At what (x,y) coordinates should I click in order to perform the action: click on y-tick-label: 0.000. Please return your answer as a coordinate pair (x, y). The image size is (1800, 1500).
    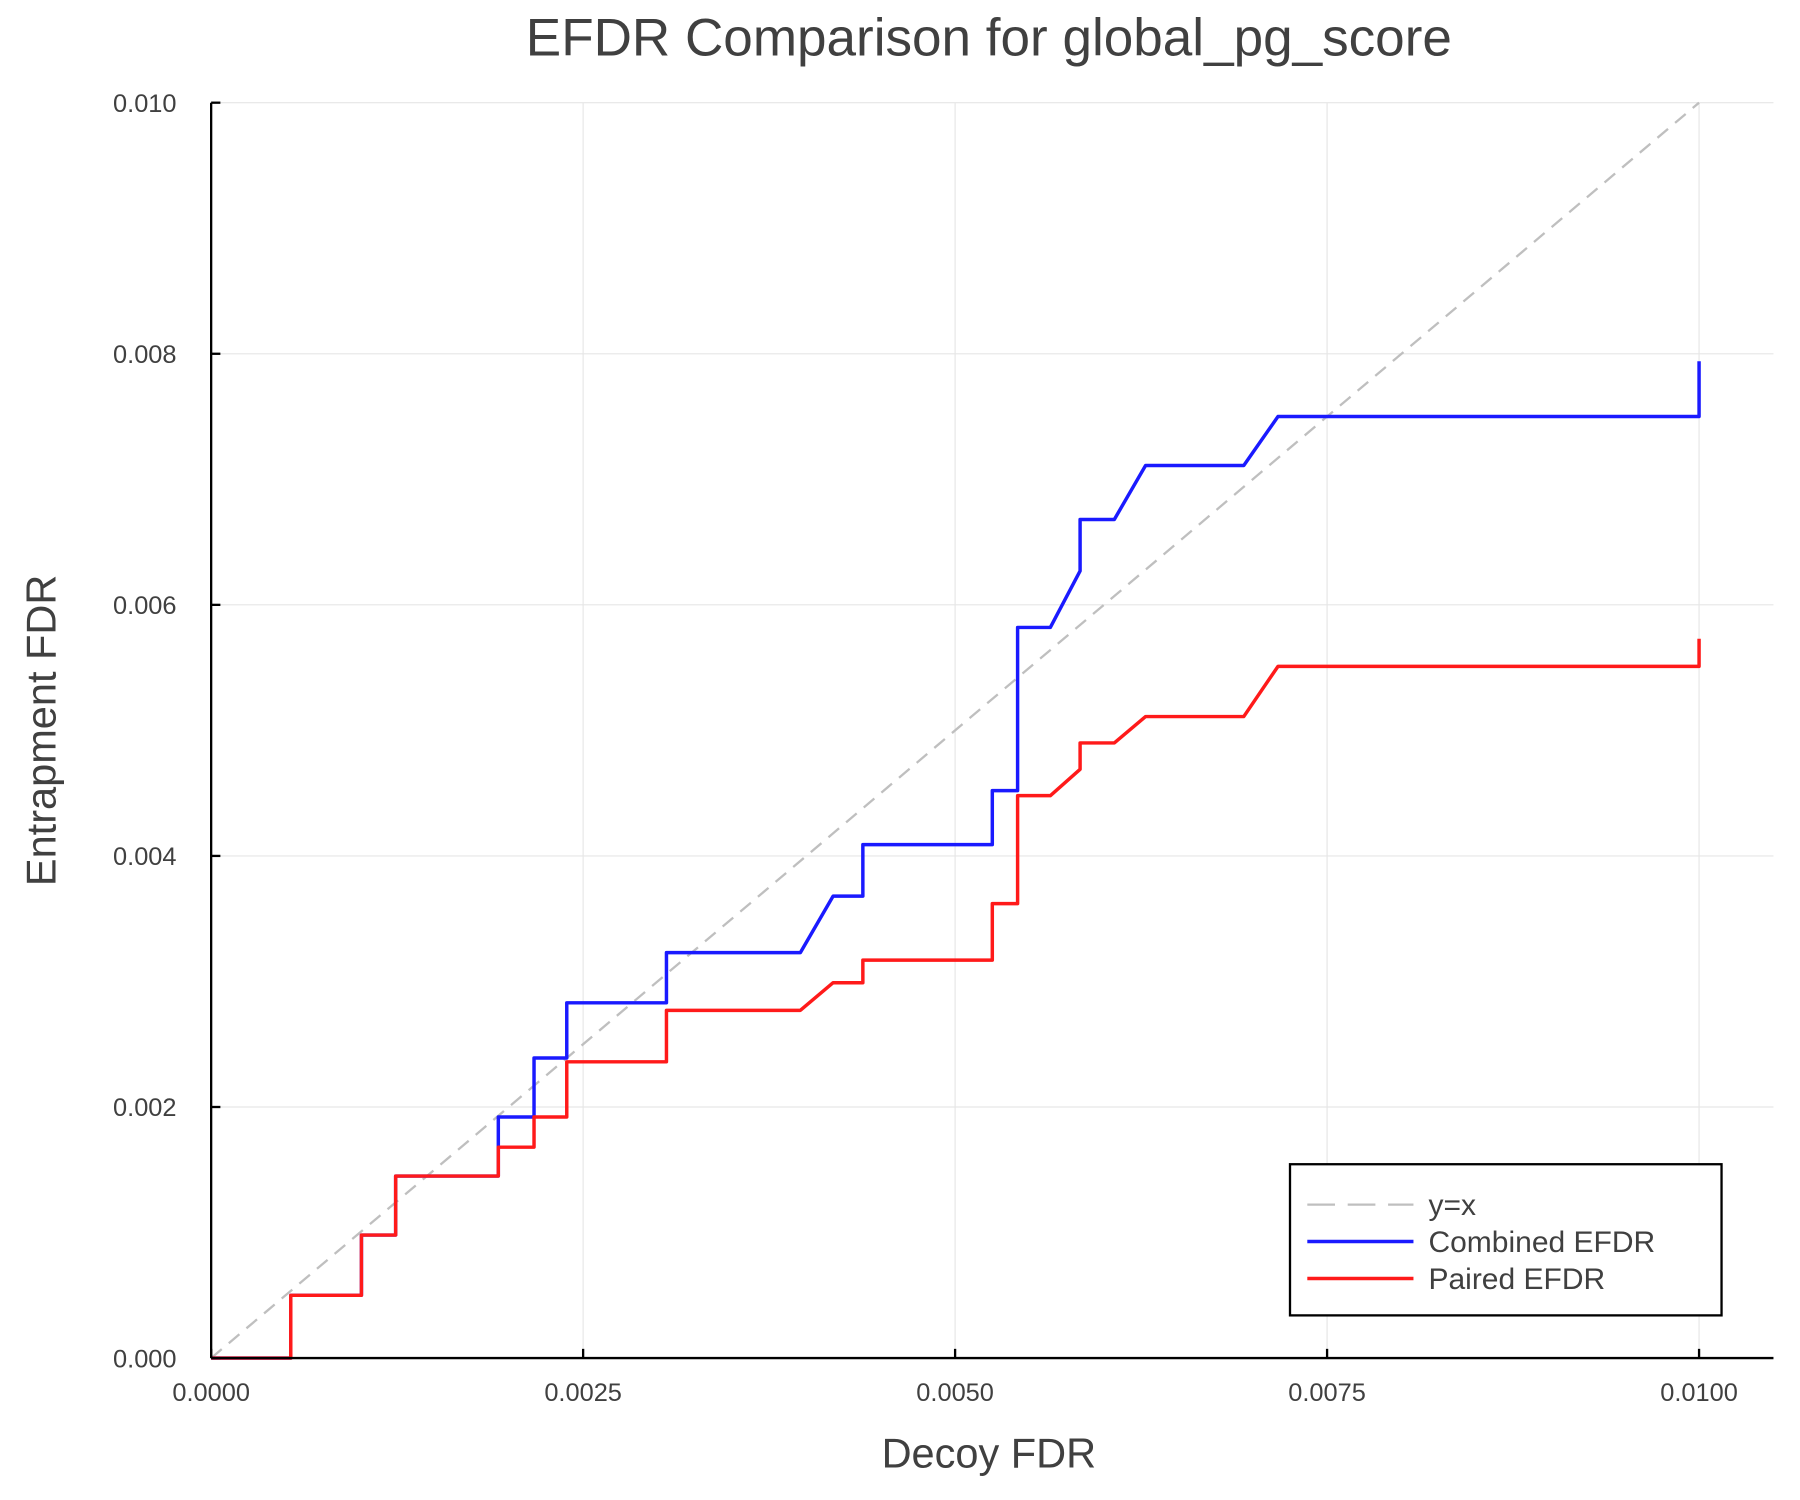
    Looking at the image, I should click on (145, 1359).